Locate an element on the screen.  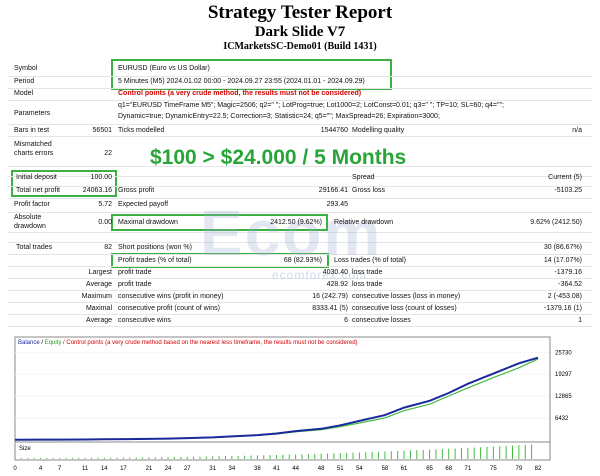
ea-name: Dark Slide V7 is located at coordinates (300, 32).